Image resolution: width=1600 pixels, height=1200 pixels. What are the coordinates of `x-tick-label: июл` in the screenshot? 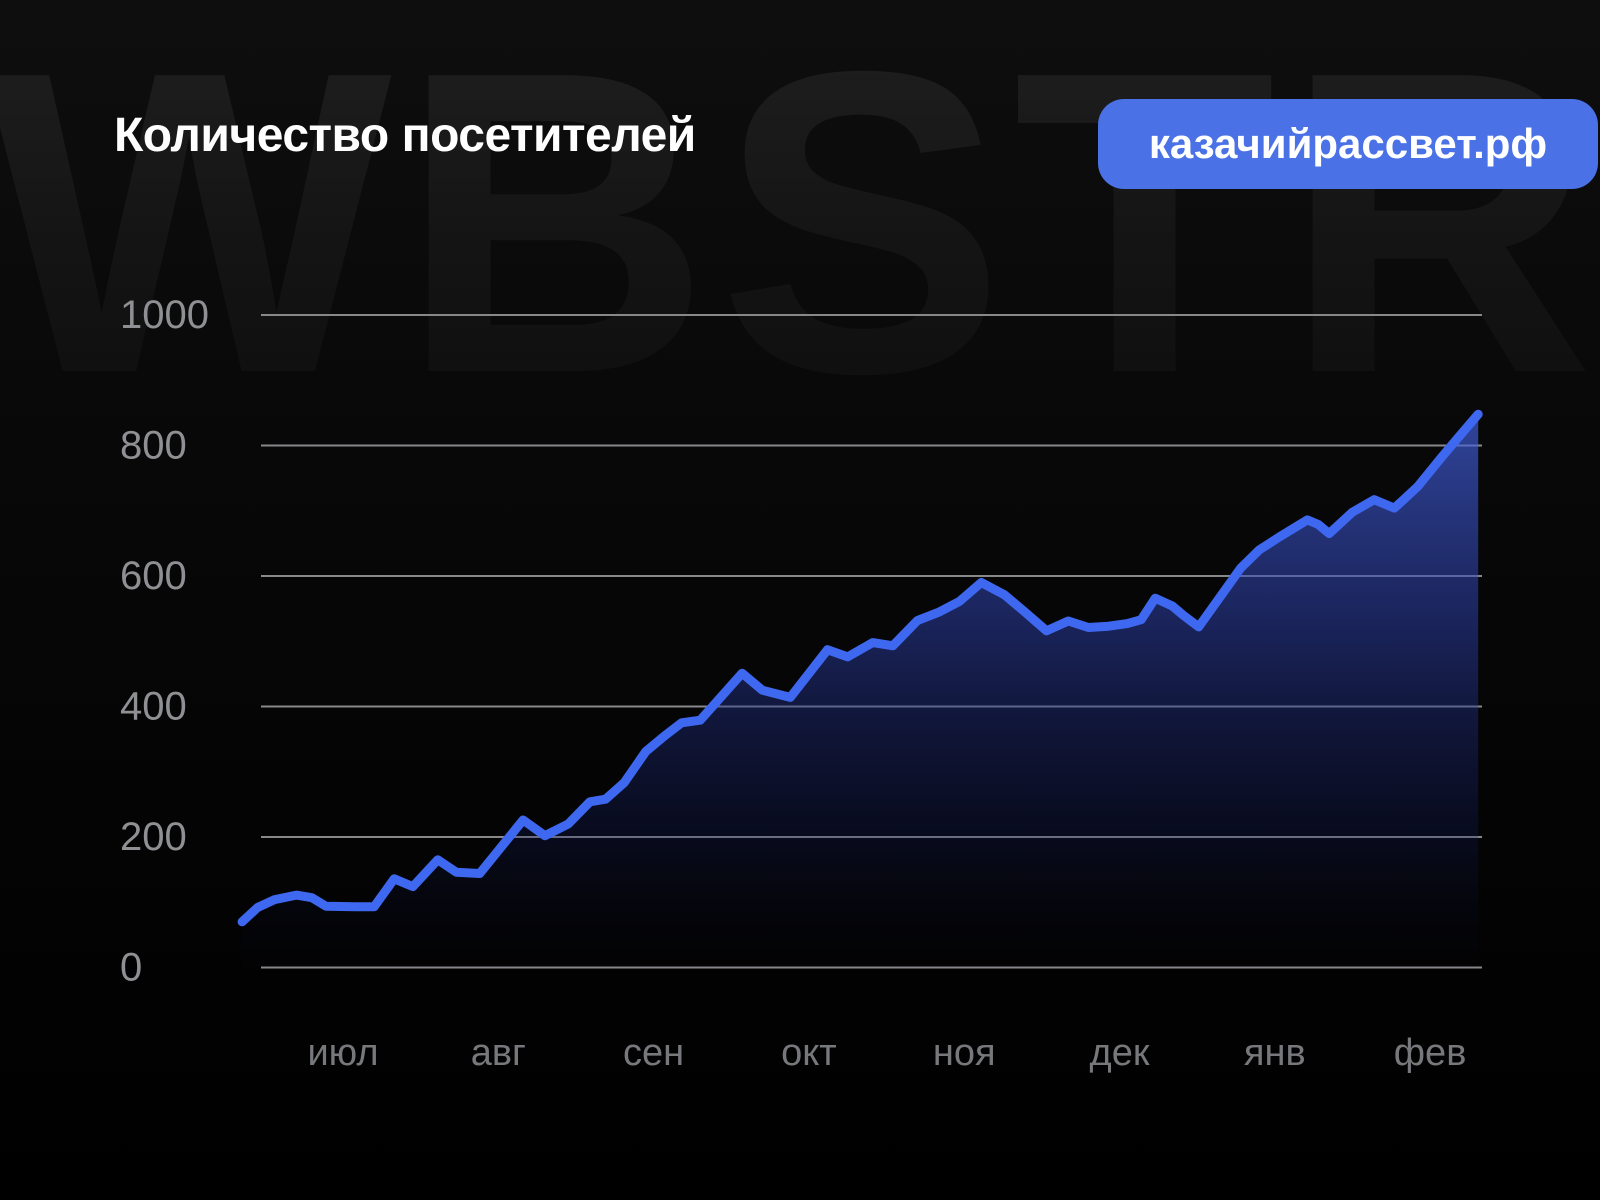 It's located at (342, 1053).